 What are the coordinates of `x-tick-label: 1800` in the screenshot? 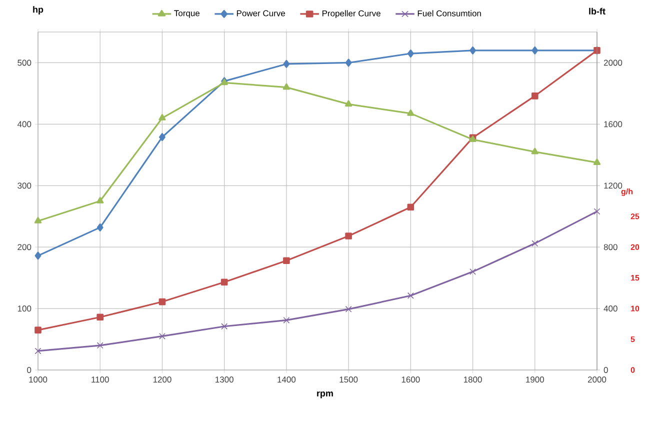 It's located at (473, 379).